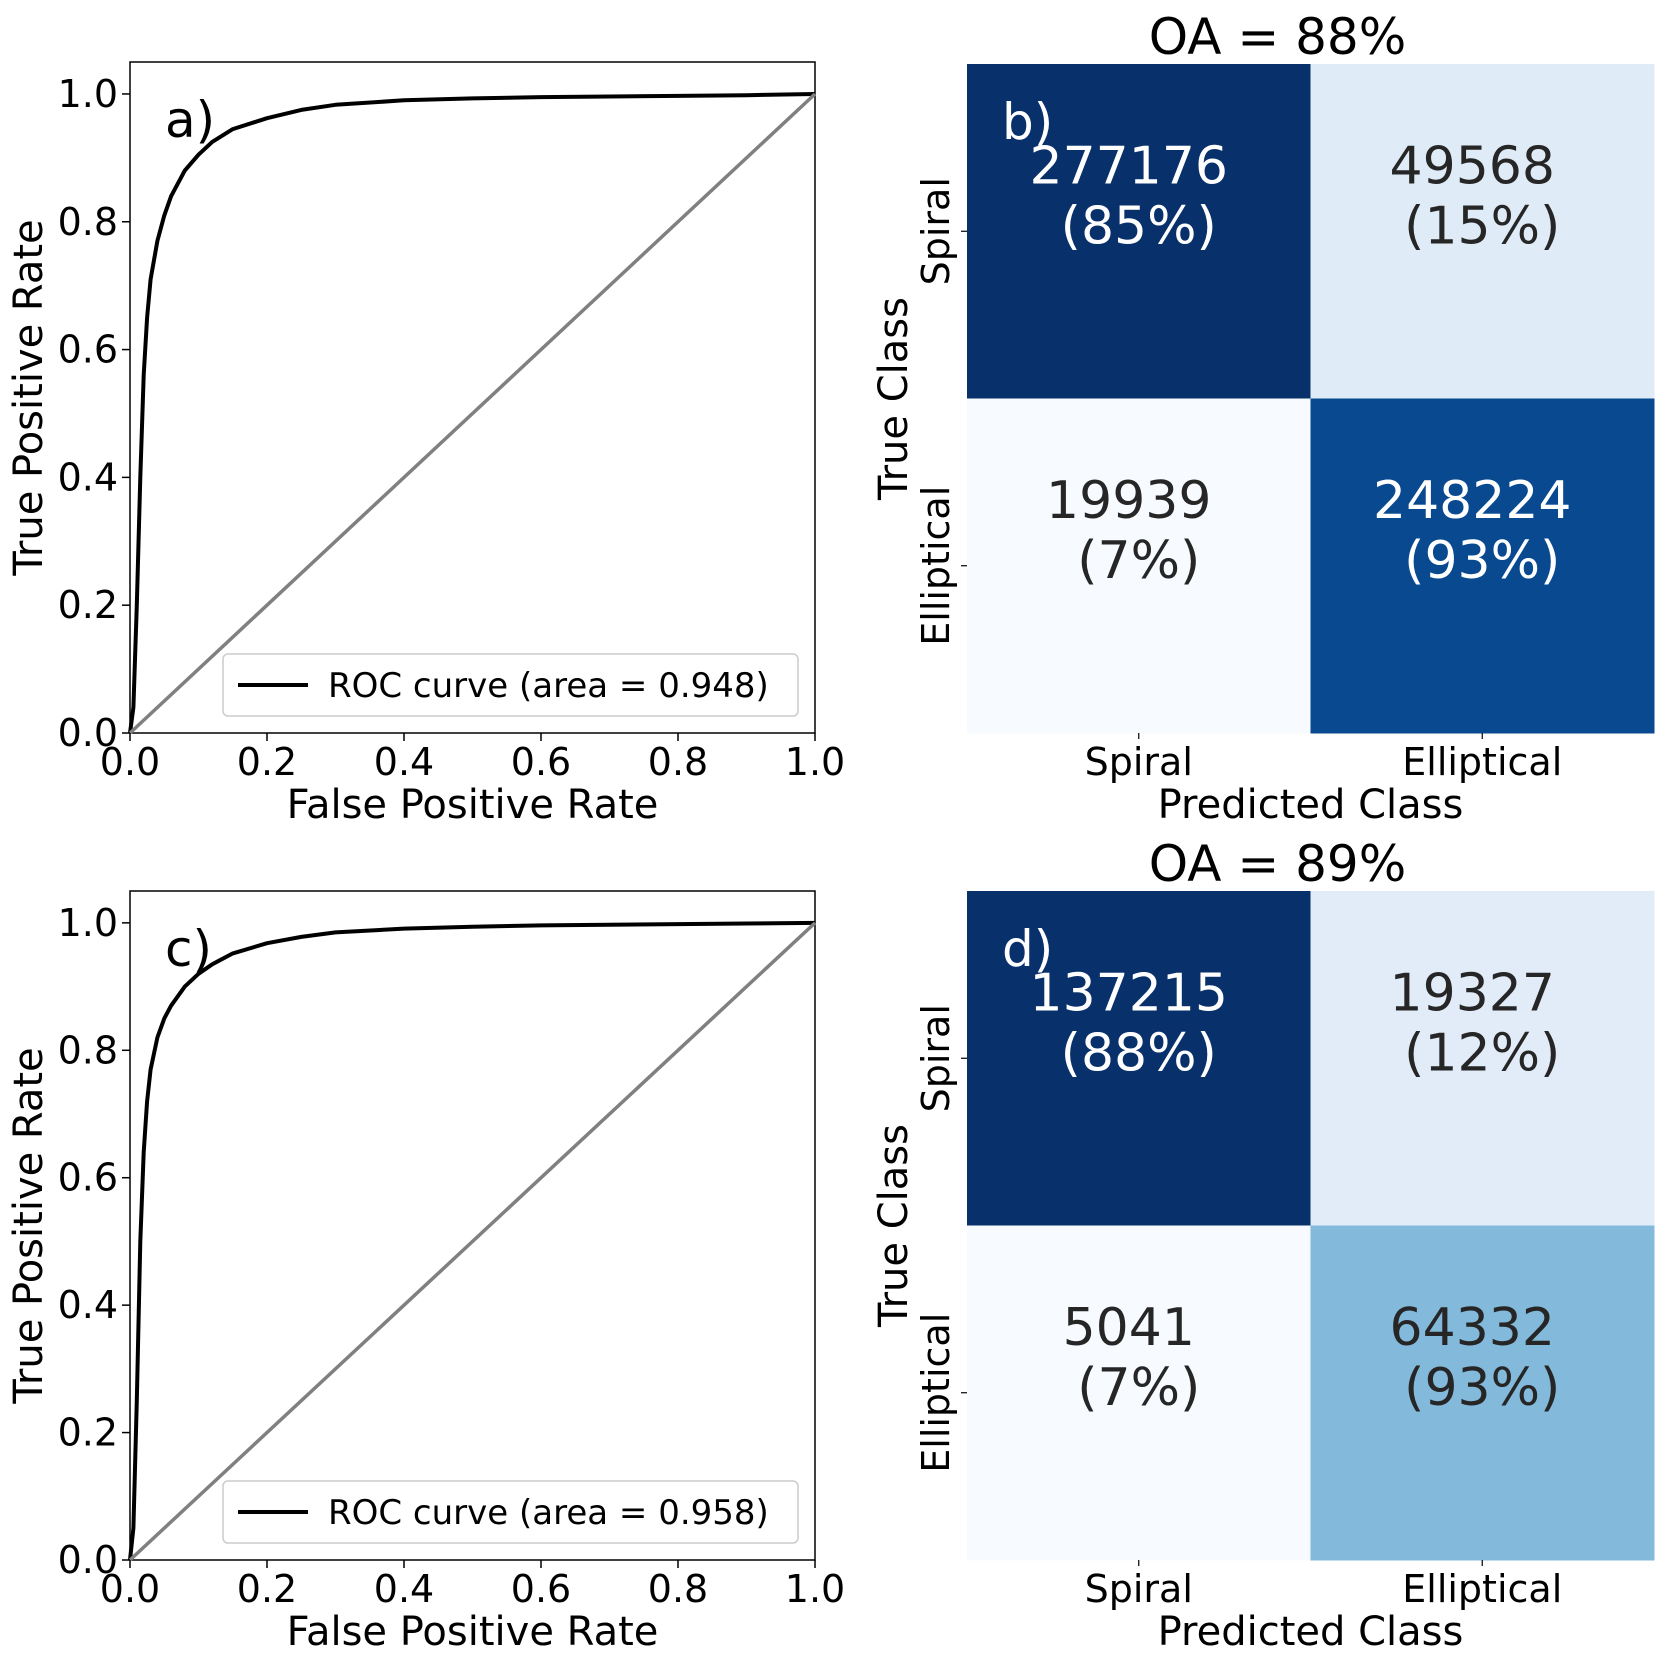  What do you see at coordinates (548, 686) in the screenshot?
I see `legend-entry-label: ROC curve (area = 0.948)` at bounding box center [548, 686].